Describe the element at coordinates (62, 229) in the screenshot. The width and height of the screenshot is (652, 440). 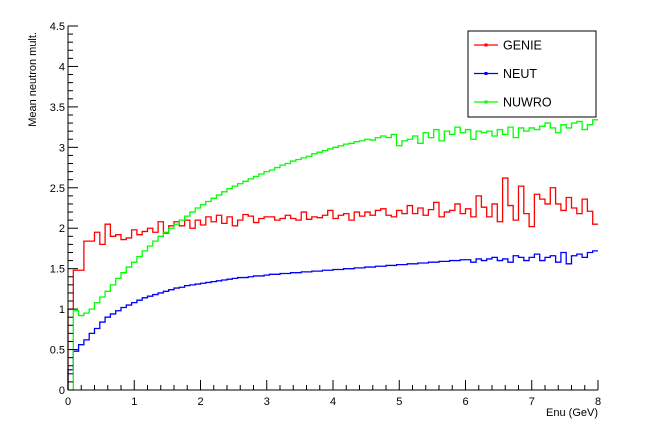
I see `y-tick-label: 2` at that location.